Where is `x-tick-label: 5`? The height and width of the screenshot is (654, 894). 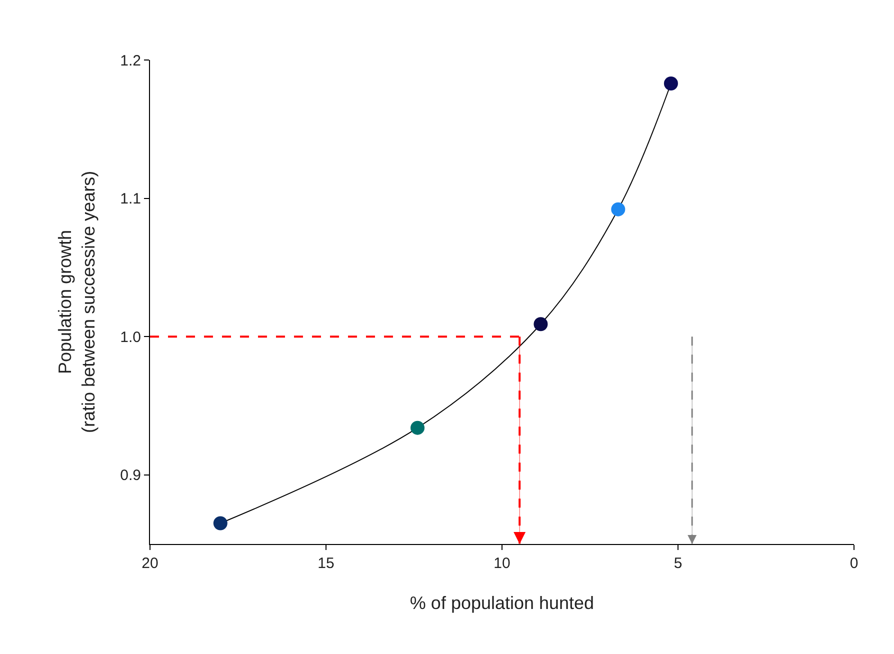
x-tick-label: 5 is located at coordinates (678, 563).